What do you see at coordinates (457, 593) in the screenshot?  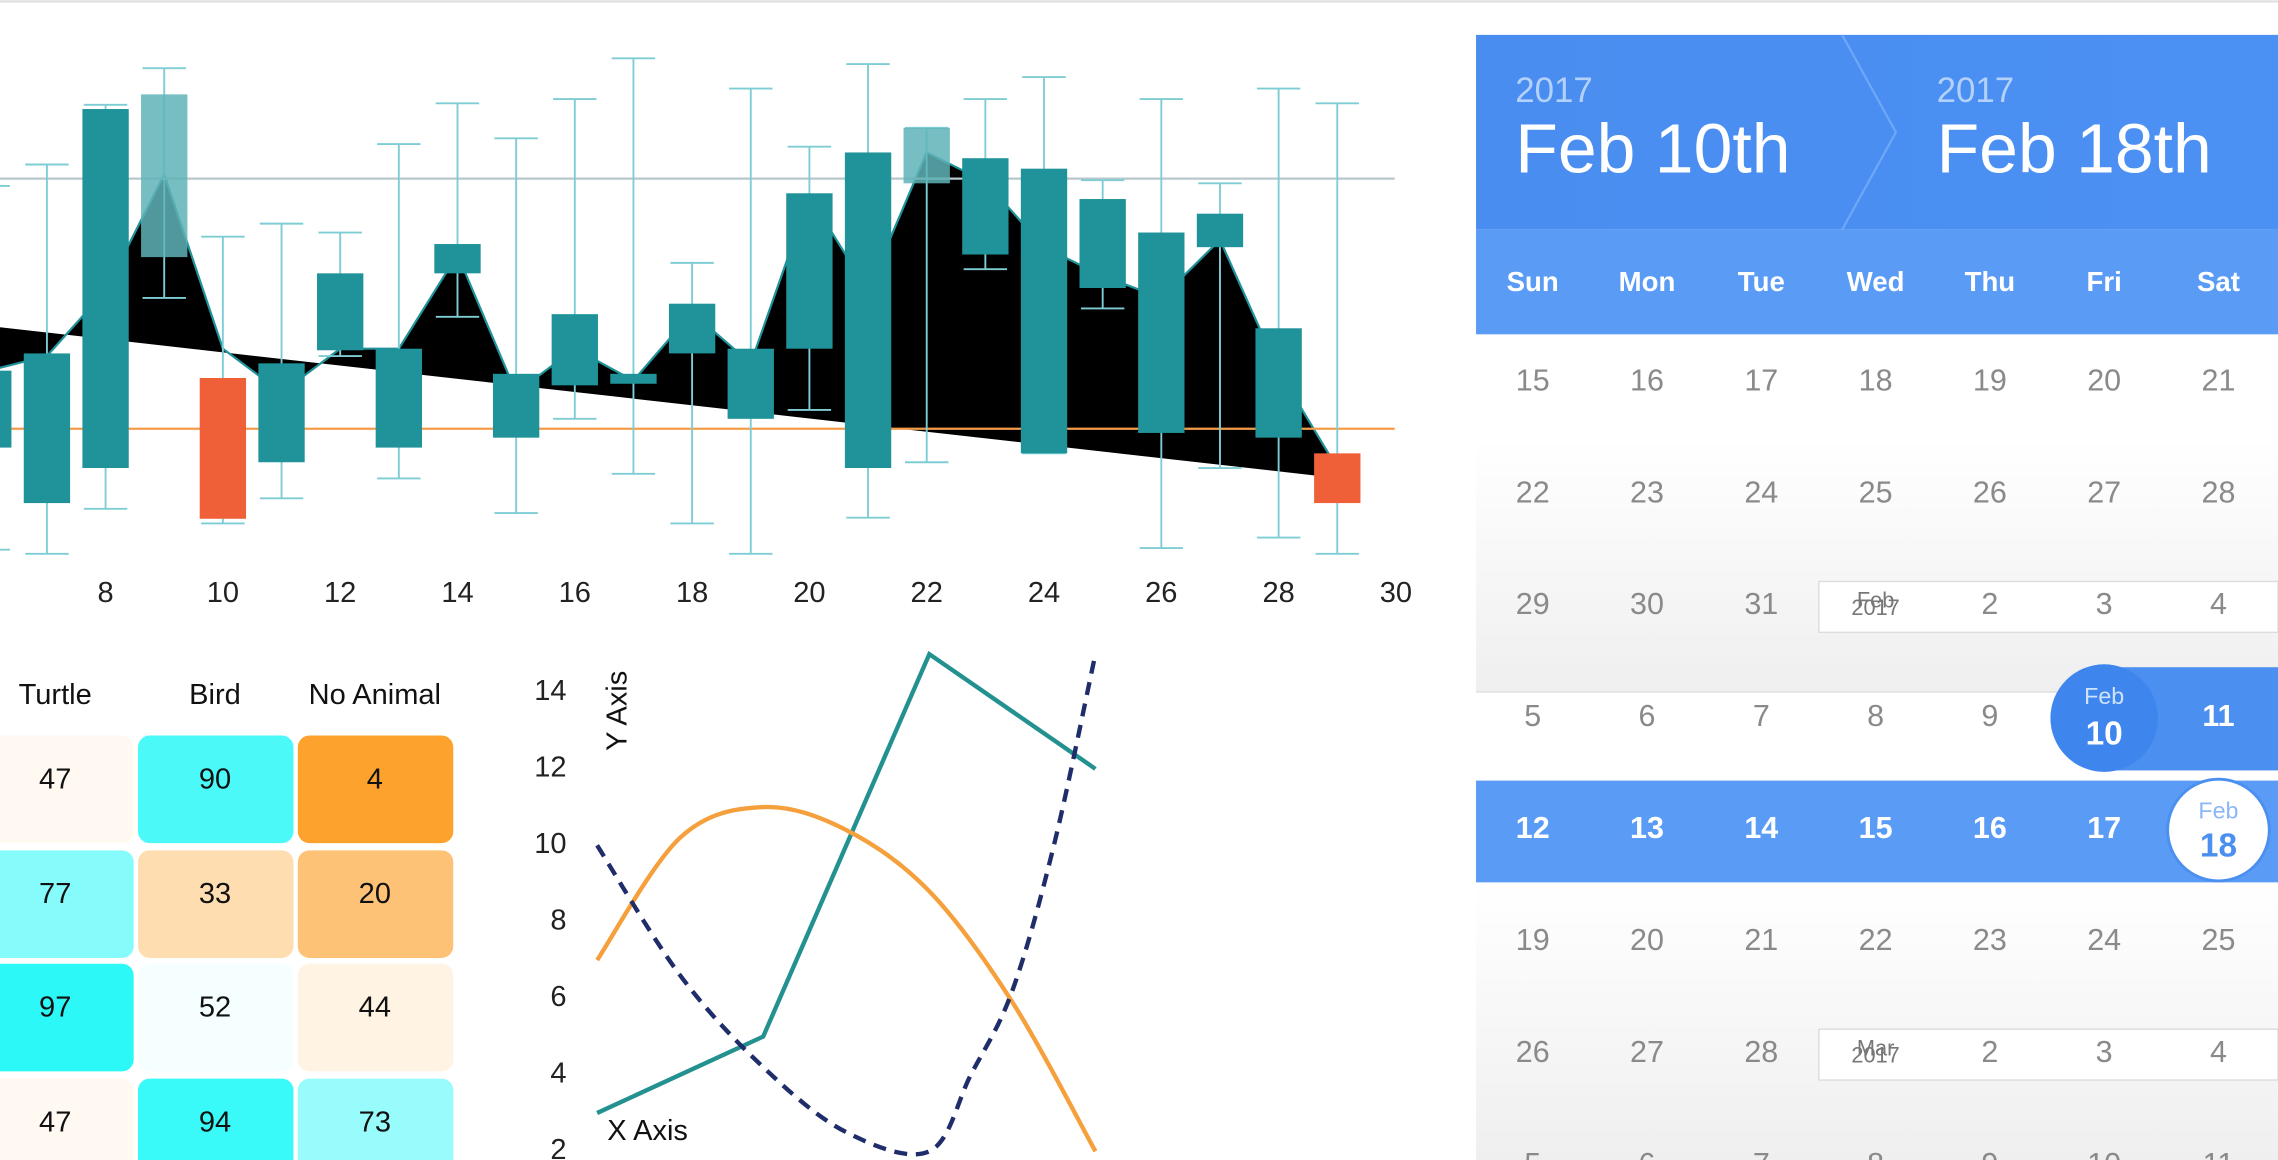 I see `x-tick-label: 14` at bounding box center [457, 593].